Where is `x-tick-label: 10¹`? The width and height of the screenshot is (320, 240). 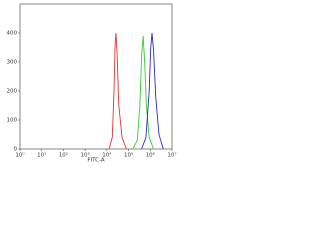
x-tick-label: 10¹ is located at coordinates (41, 155).